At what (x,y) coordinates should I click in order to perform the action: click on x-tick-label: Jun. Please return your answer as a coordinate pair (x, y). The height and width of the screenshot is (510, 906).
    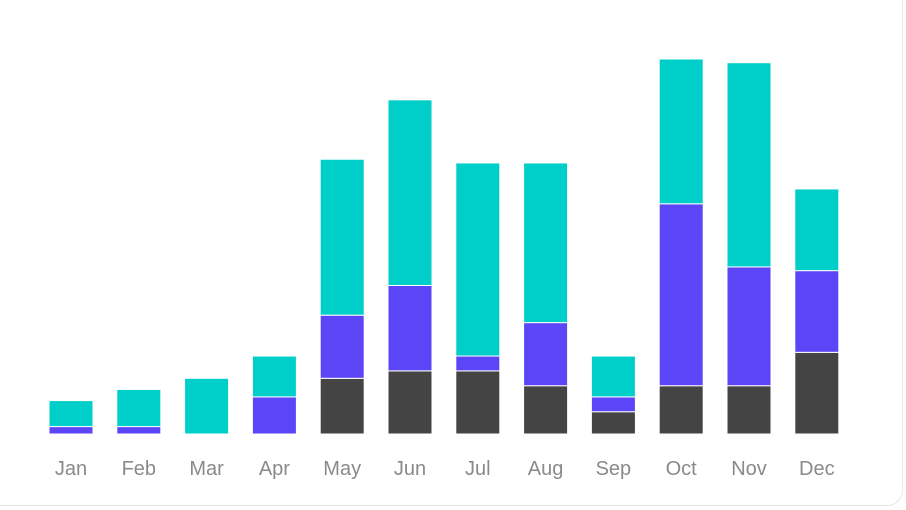
    Looking at the image, I should click on (410, 469).